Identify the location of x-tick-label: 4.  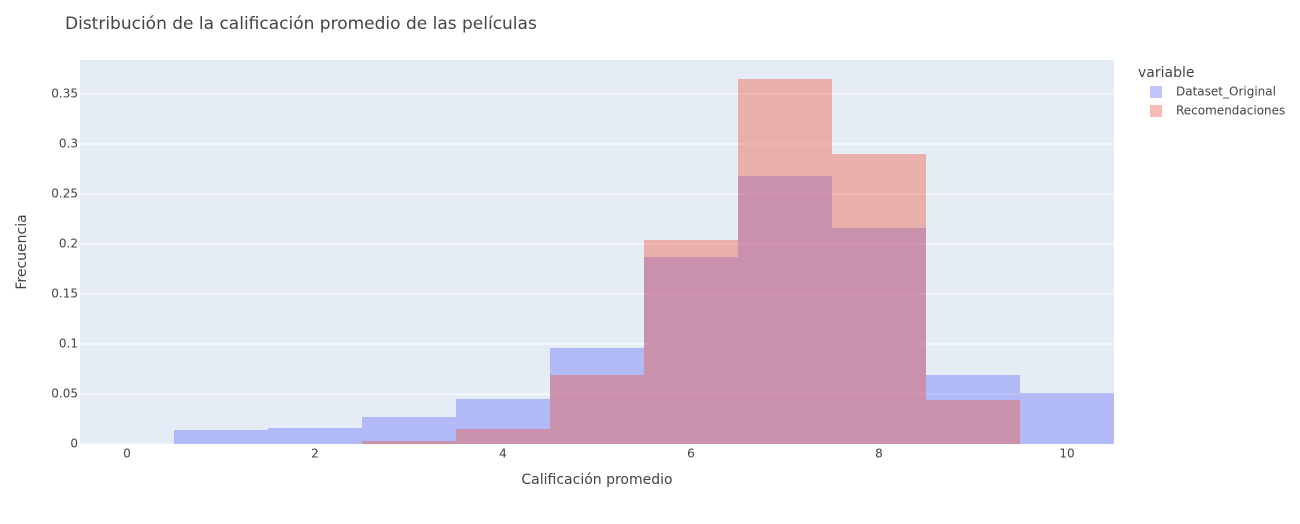
(503, 454).